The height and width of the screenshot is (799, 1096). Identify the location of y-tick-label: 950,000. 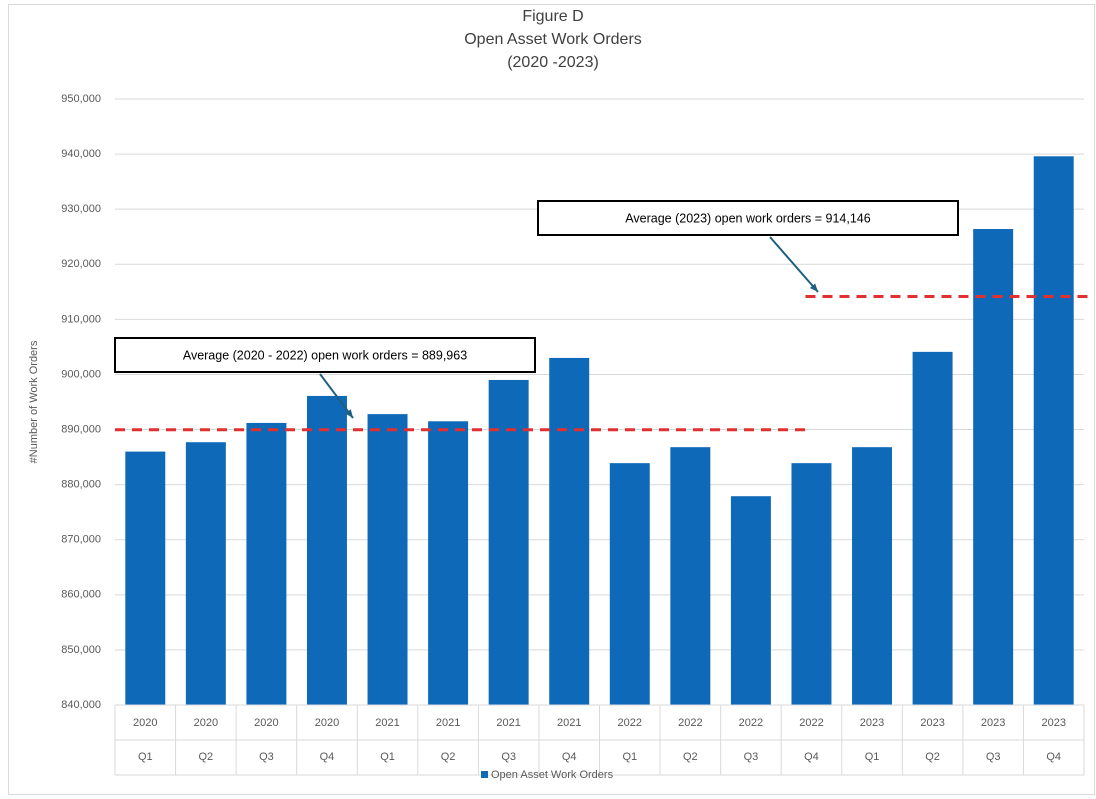
(81, 99).